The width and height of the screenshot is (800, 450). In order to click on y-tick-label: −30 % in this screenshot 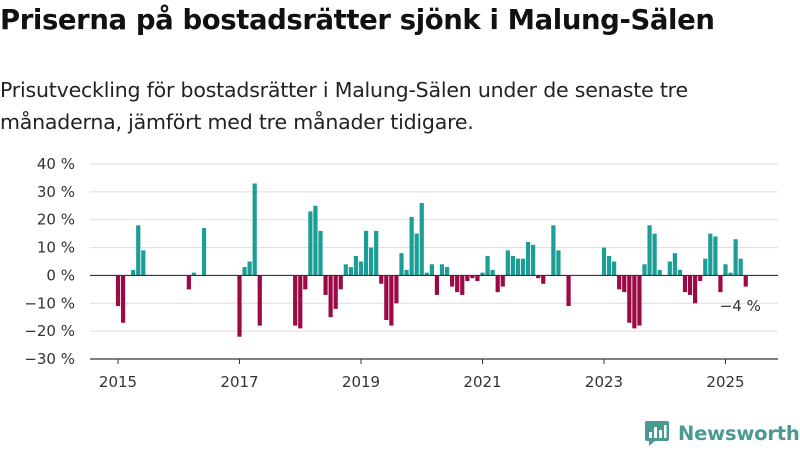, I will do `click(49, 359)`.